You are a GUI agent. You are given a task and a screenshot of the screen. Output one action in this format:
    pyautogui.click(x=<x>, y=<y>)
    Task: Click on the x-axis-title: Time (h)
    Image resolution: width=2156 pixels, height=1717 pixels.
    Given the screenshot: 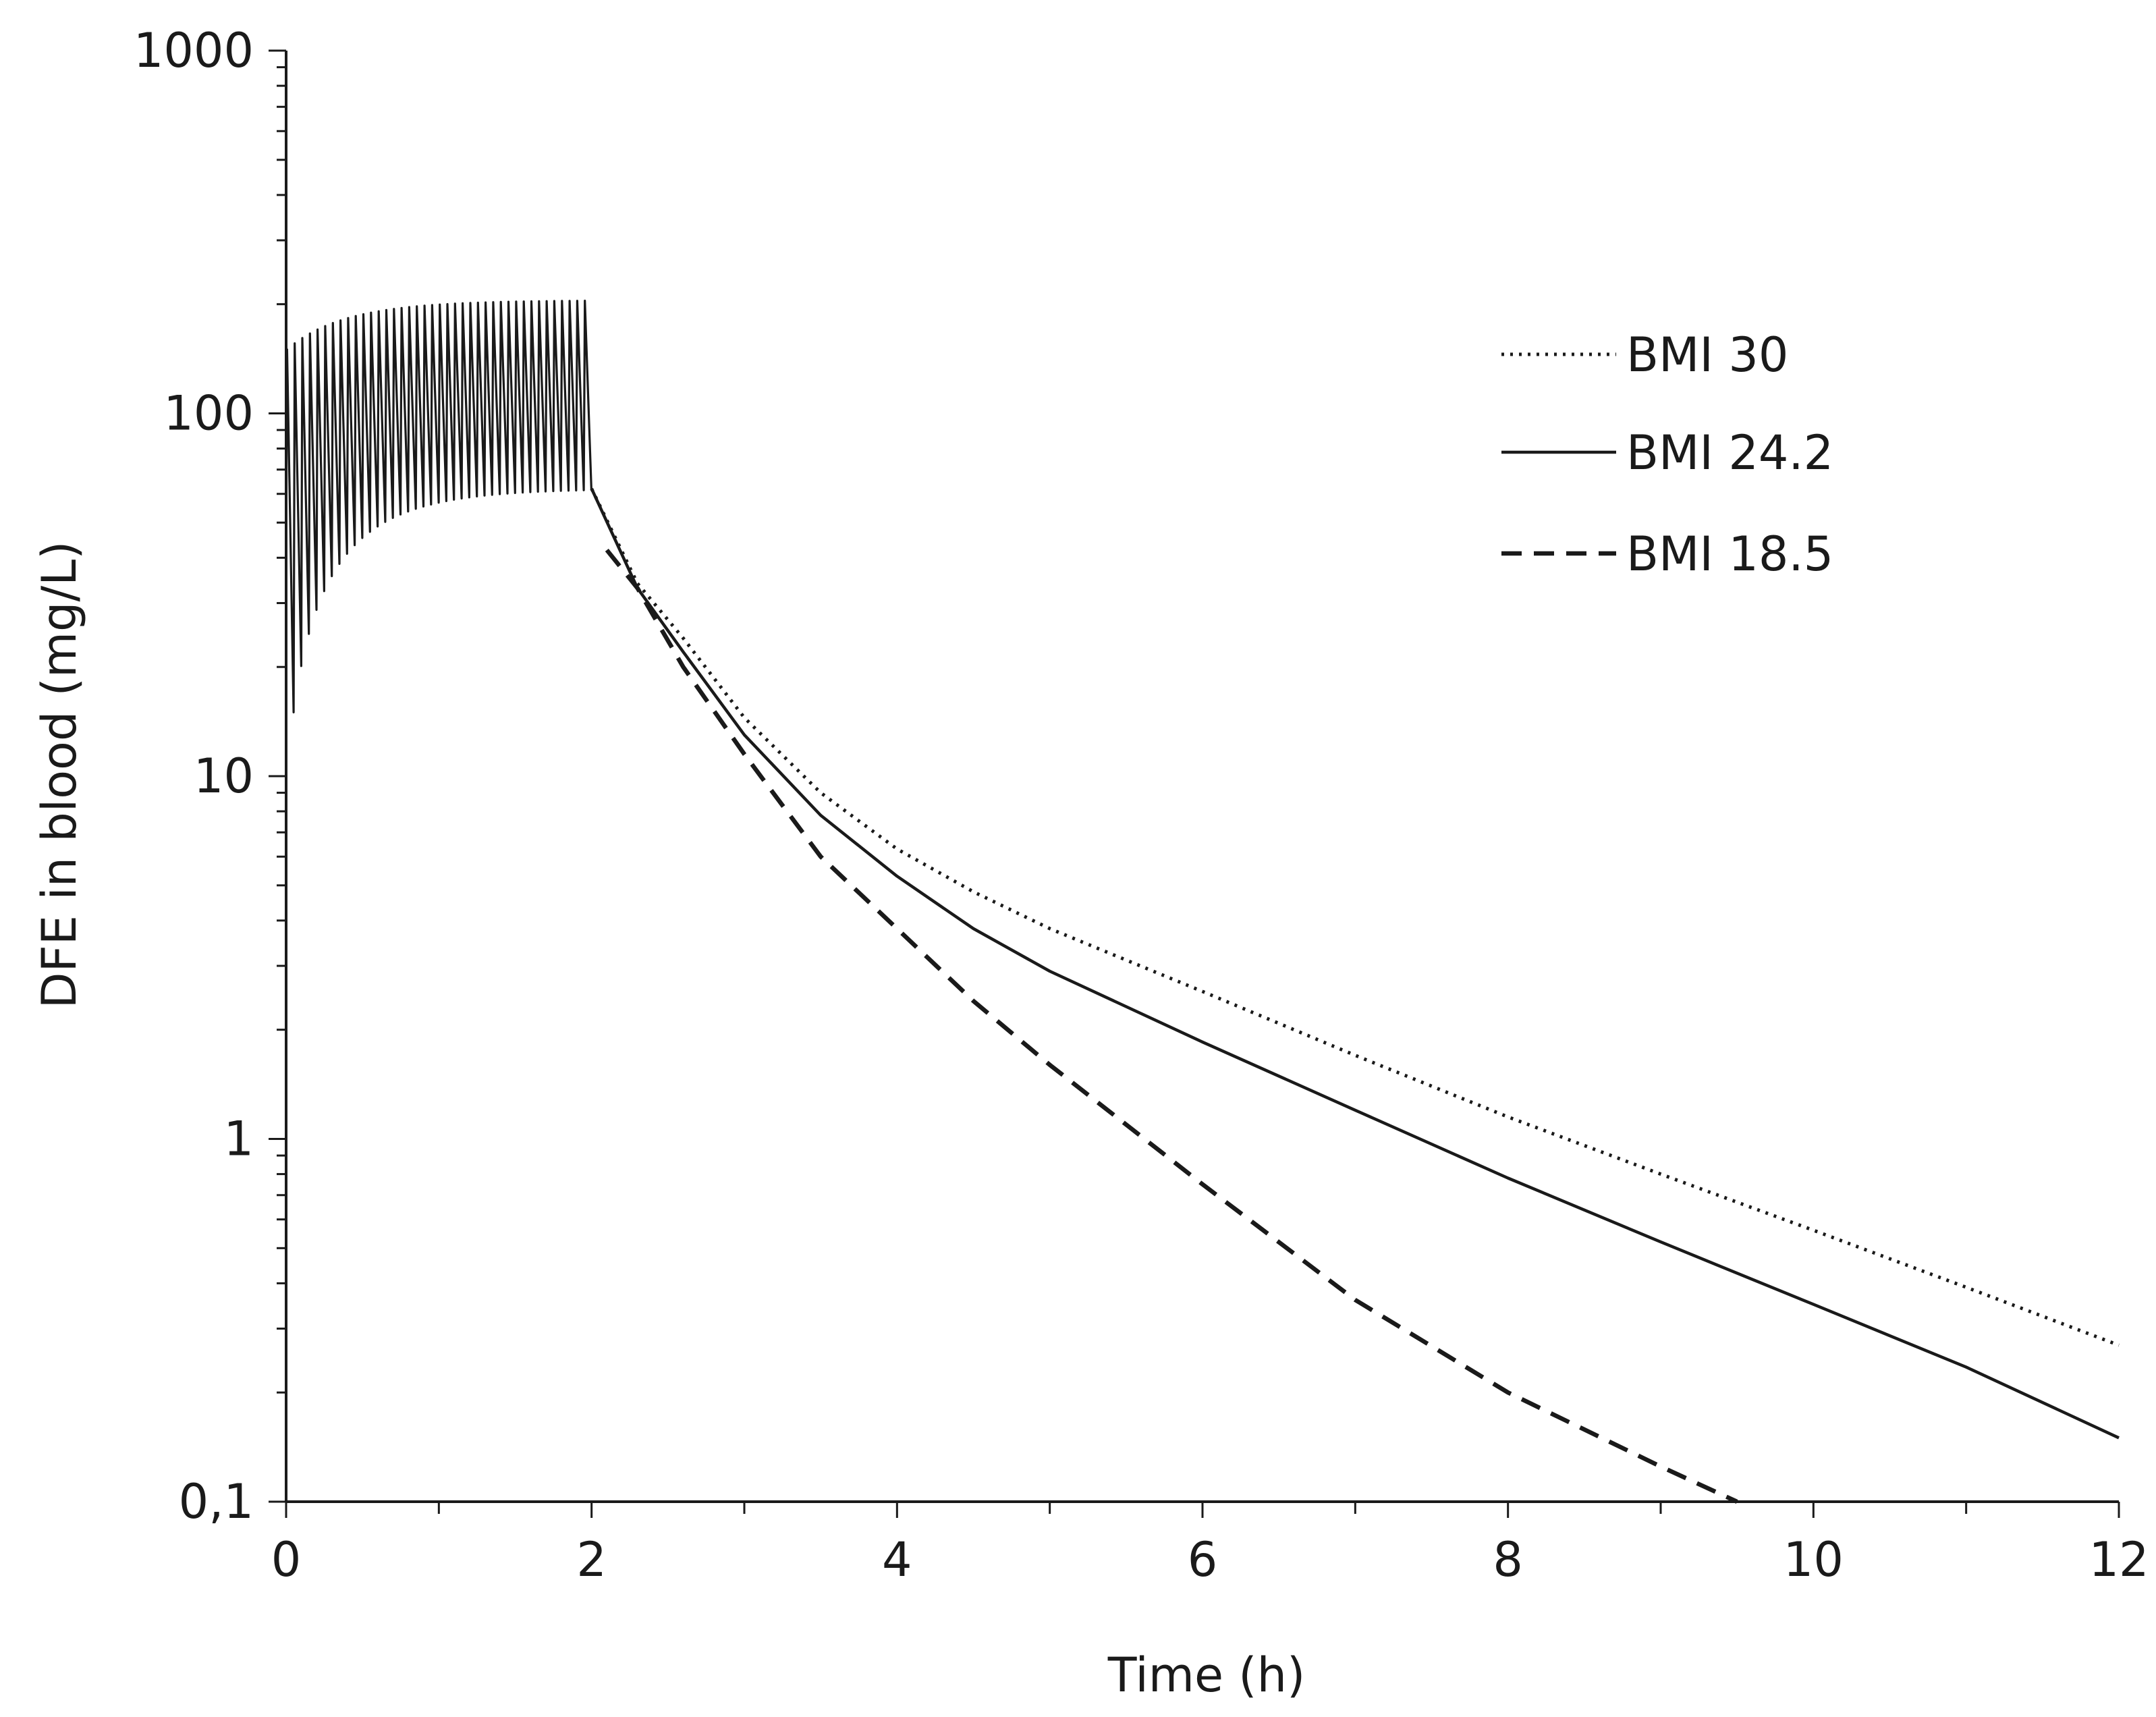 What is the action you would take?
    pyautogui.click(x=1206, y=1675)
    